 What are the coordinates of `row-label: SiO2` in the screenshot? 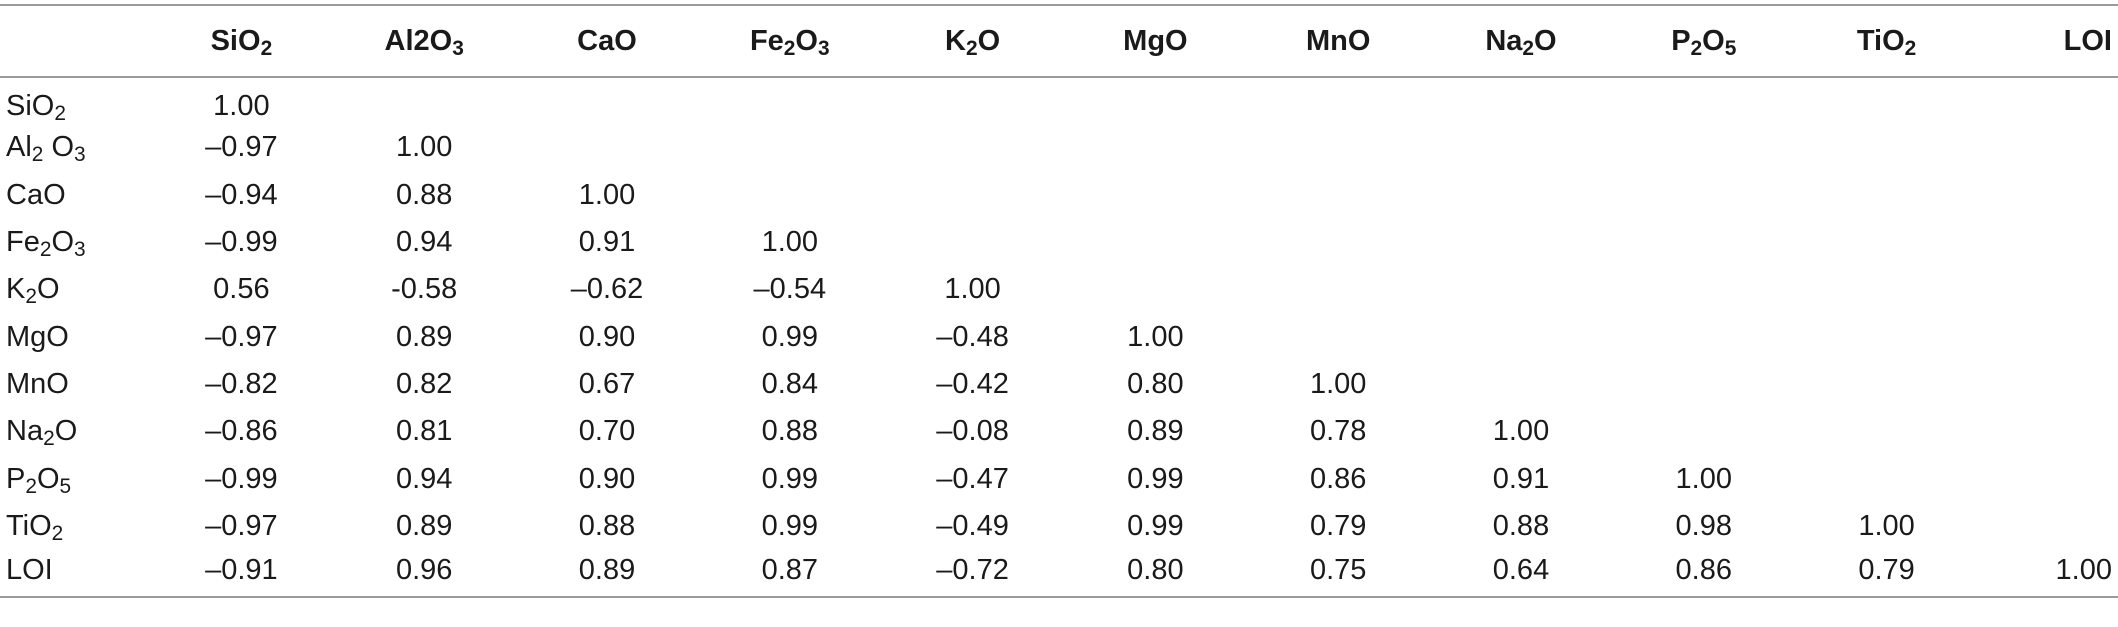 It's located at (75, 100).